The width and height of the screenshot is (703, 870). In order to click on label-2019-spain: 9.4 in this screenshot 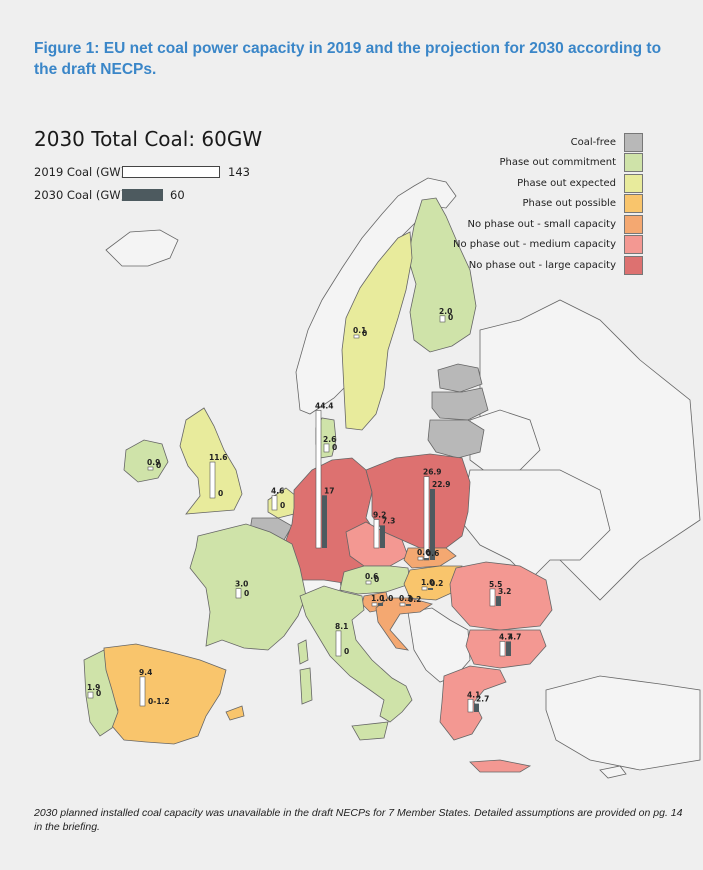, I will do `click(145, 672)`.